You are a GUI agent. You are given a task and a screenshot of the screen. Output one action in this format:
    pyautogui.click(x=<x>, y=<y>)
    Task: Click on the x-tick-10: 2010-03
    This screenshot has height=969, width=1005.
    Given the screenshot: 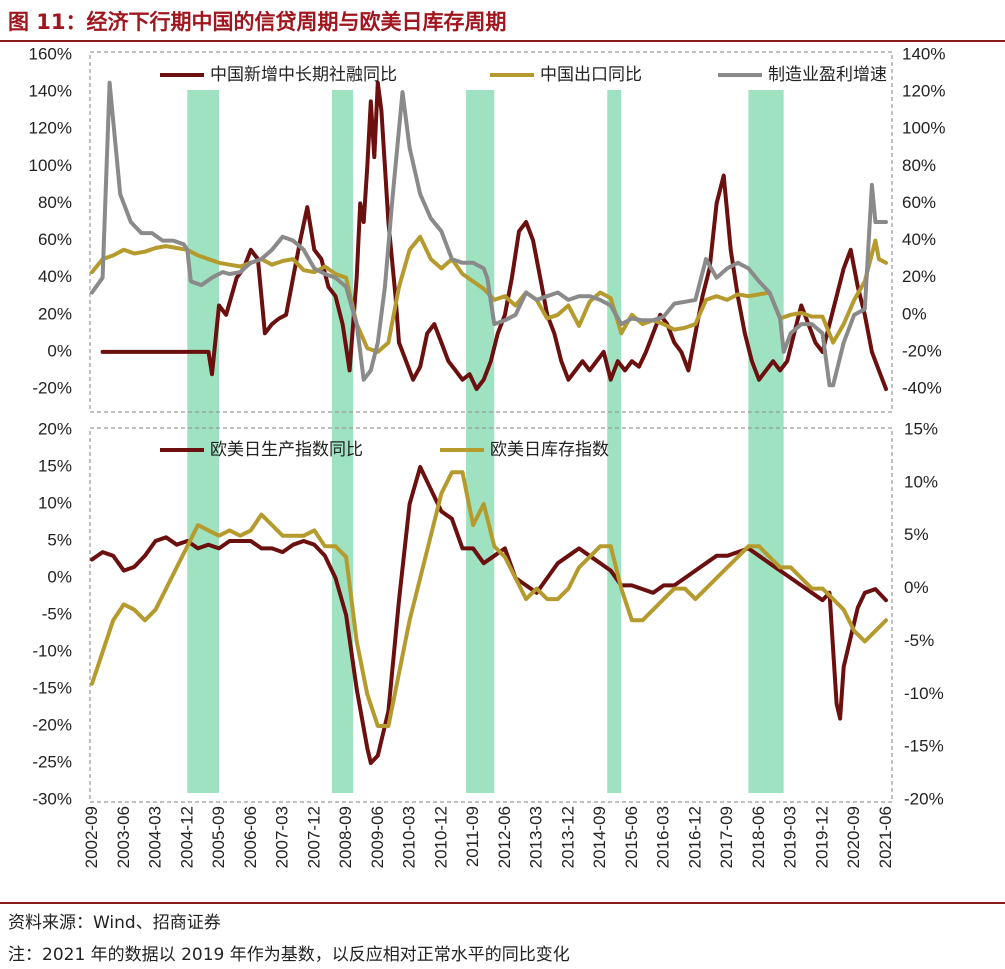 What is the action you would take?
    pyautogui.click(x=409, y=837)
    